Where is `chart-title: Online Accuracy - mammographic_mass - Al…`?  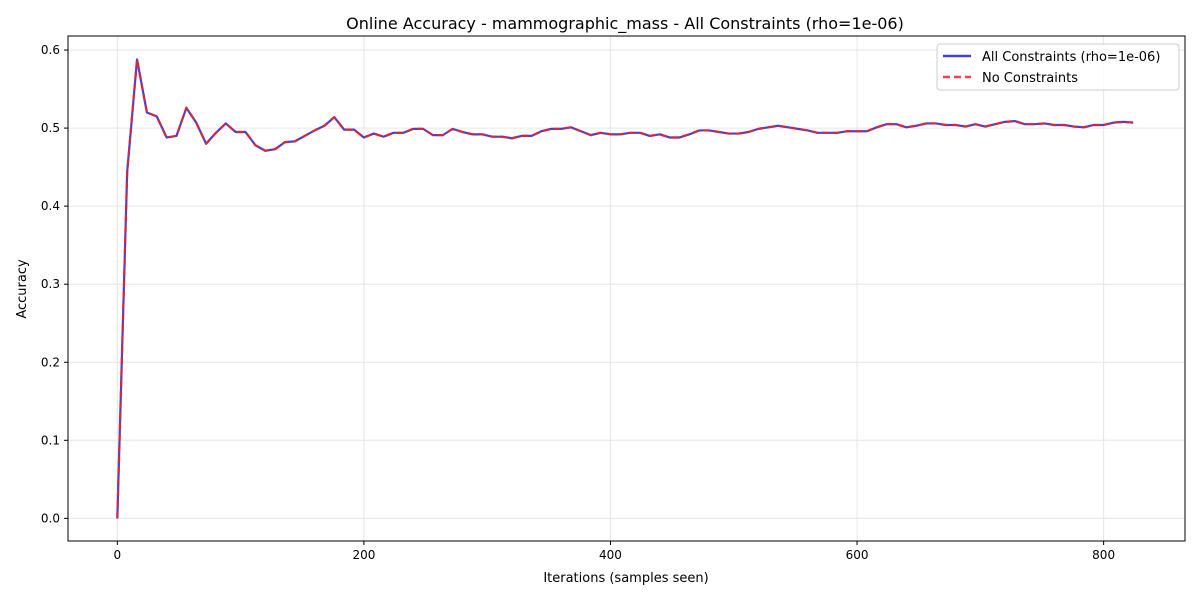 chart-title: Online Accuracy - mammographic_mass - Al… is located at coordinates (625, 24).